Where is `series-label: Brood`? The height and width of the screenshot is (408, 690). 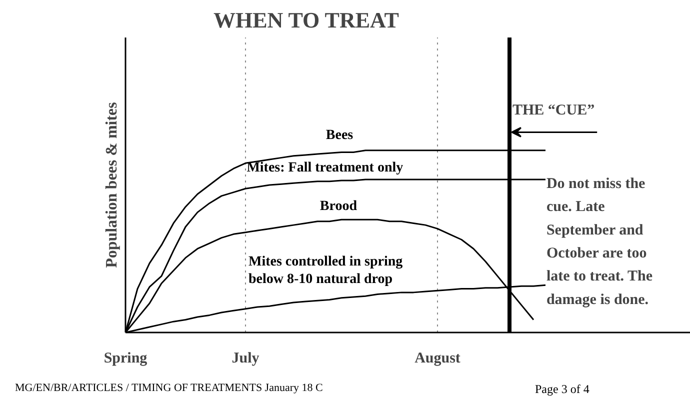 series-label: Brood is located at coordinates (339, 206).